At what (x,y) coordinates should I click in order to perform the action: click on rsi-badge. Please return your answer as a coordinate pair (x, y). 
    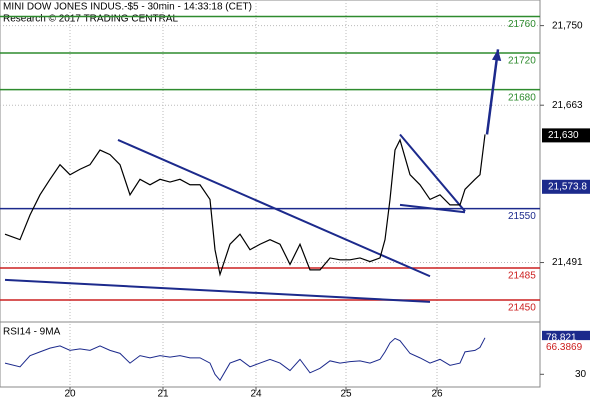
    Looking at the image, I should click on (566, 347).